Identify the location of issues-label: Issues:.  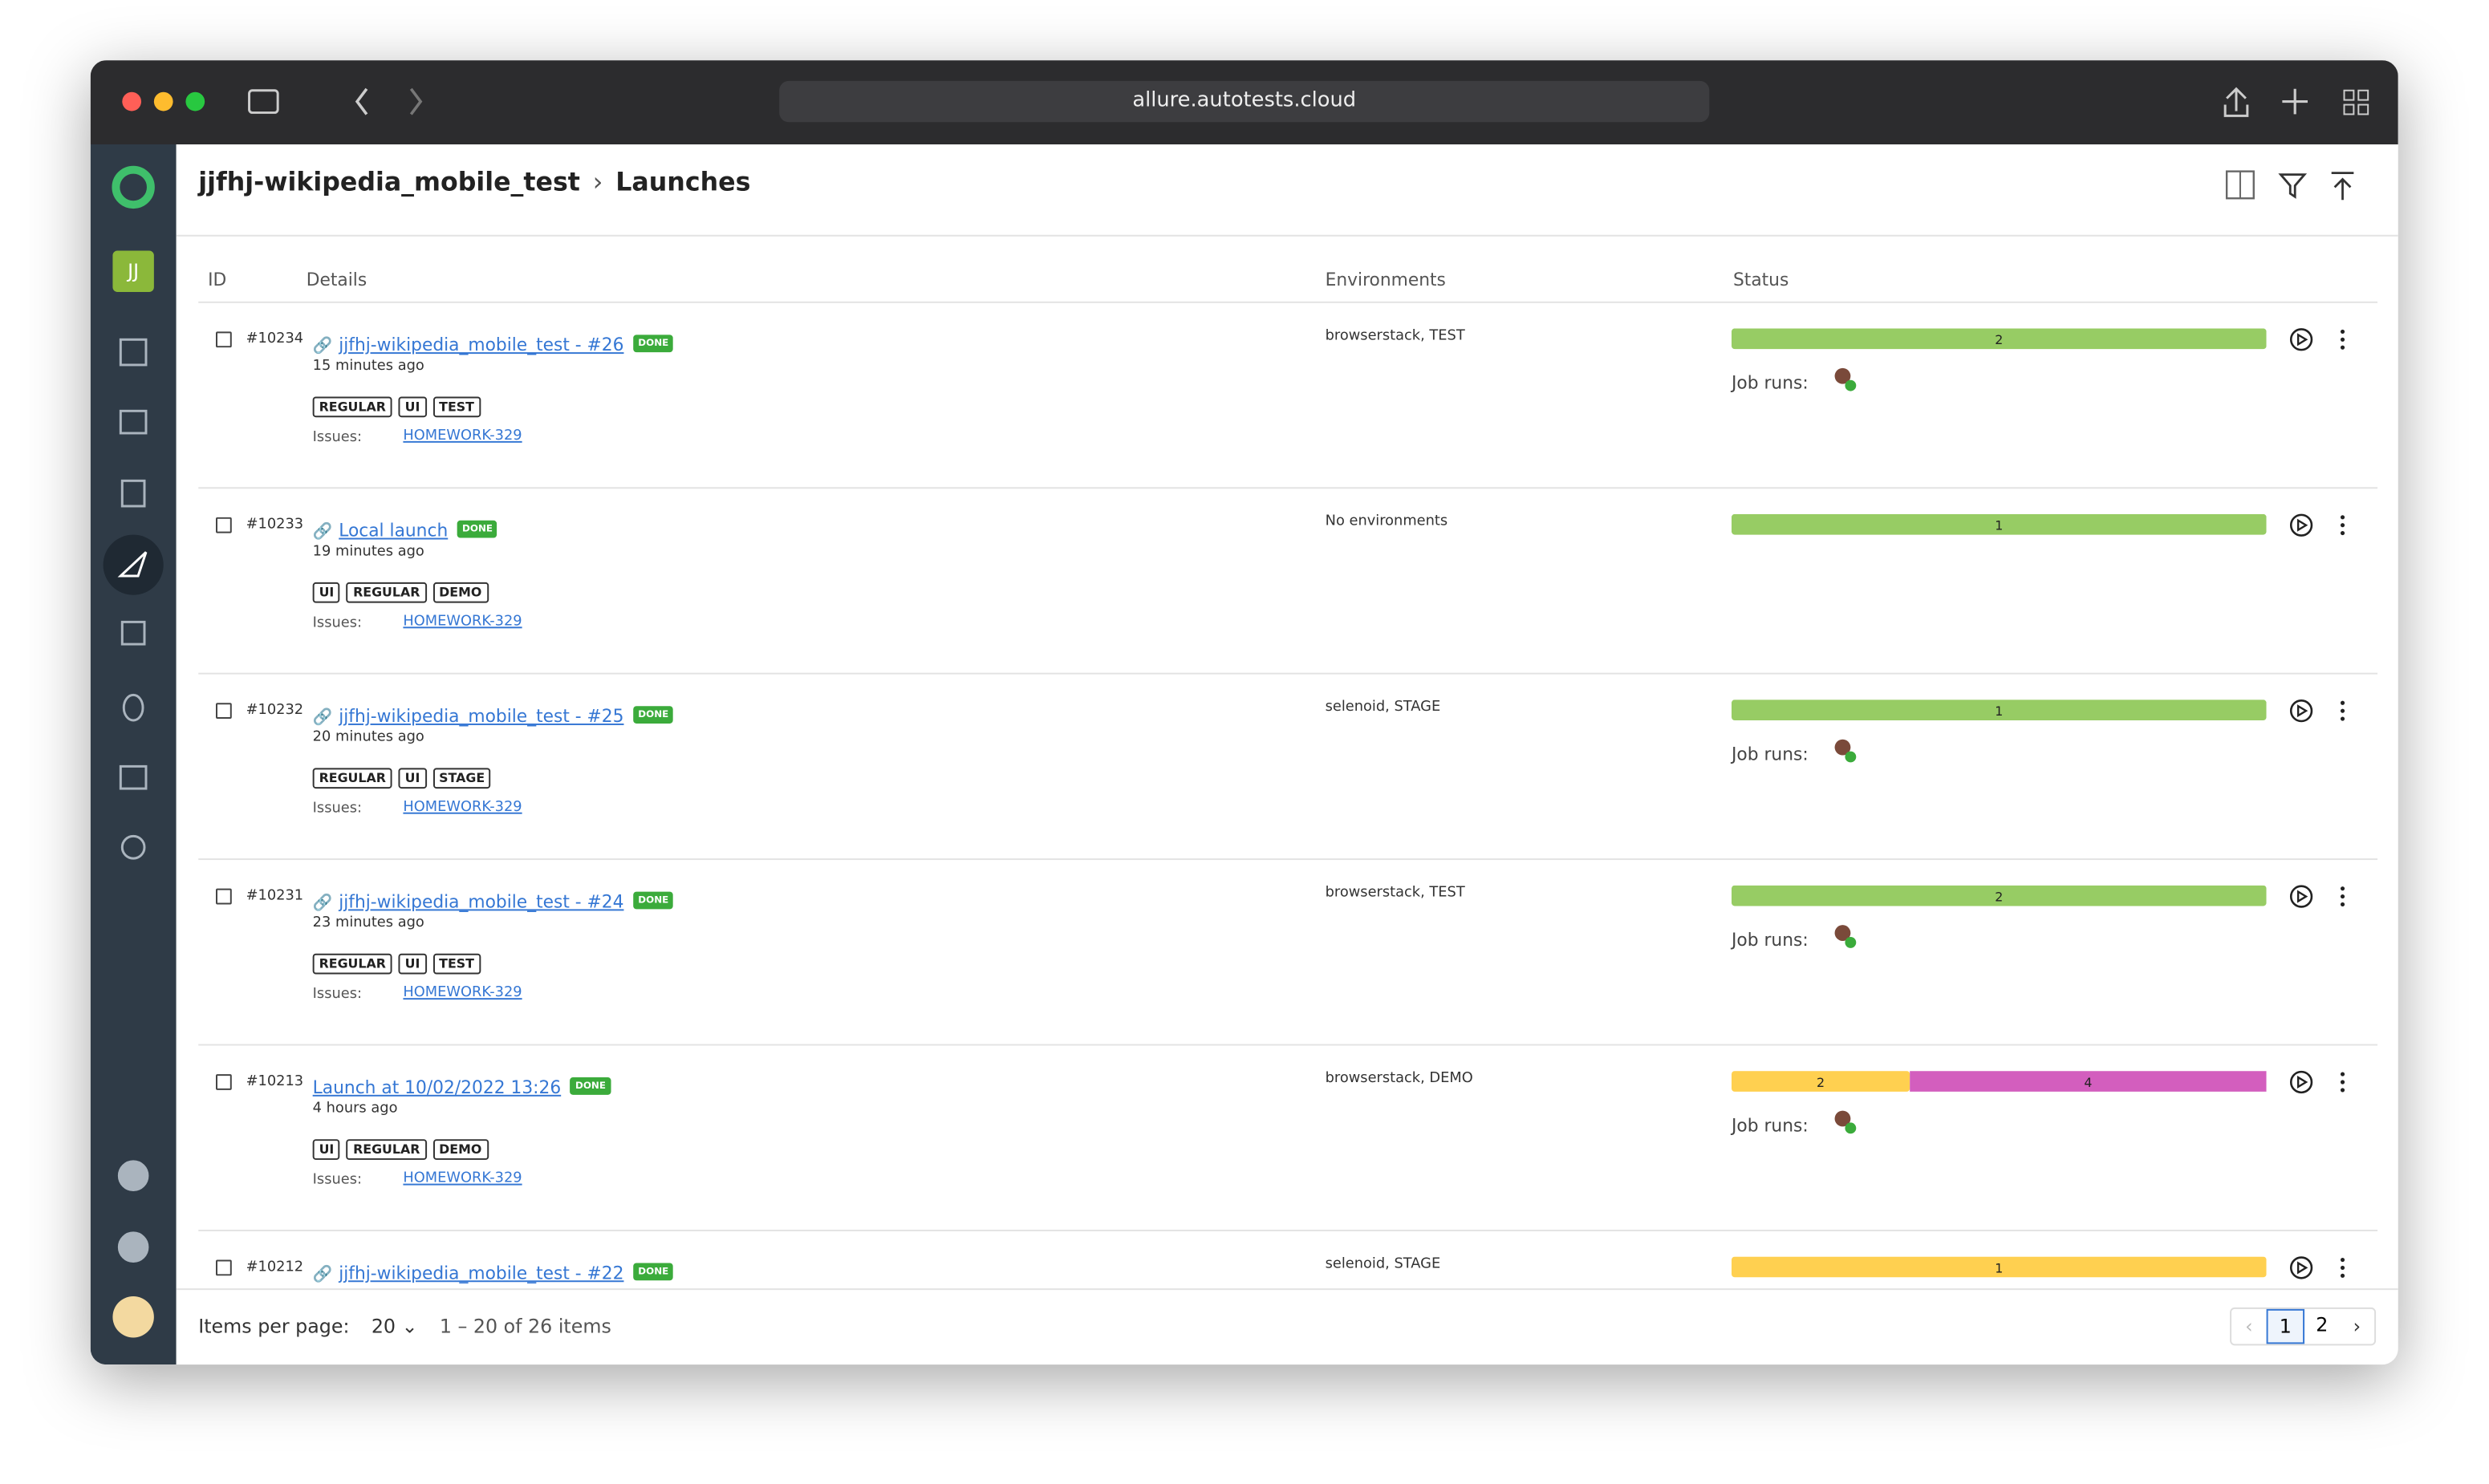
(337, 1180).